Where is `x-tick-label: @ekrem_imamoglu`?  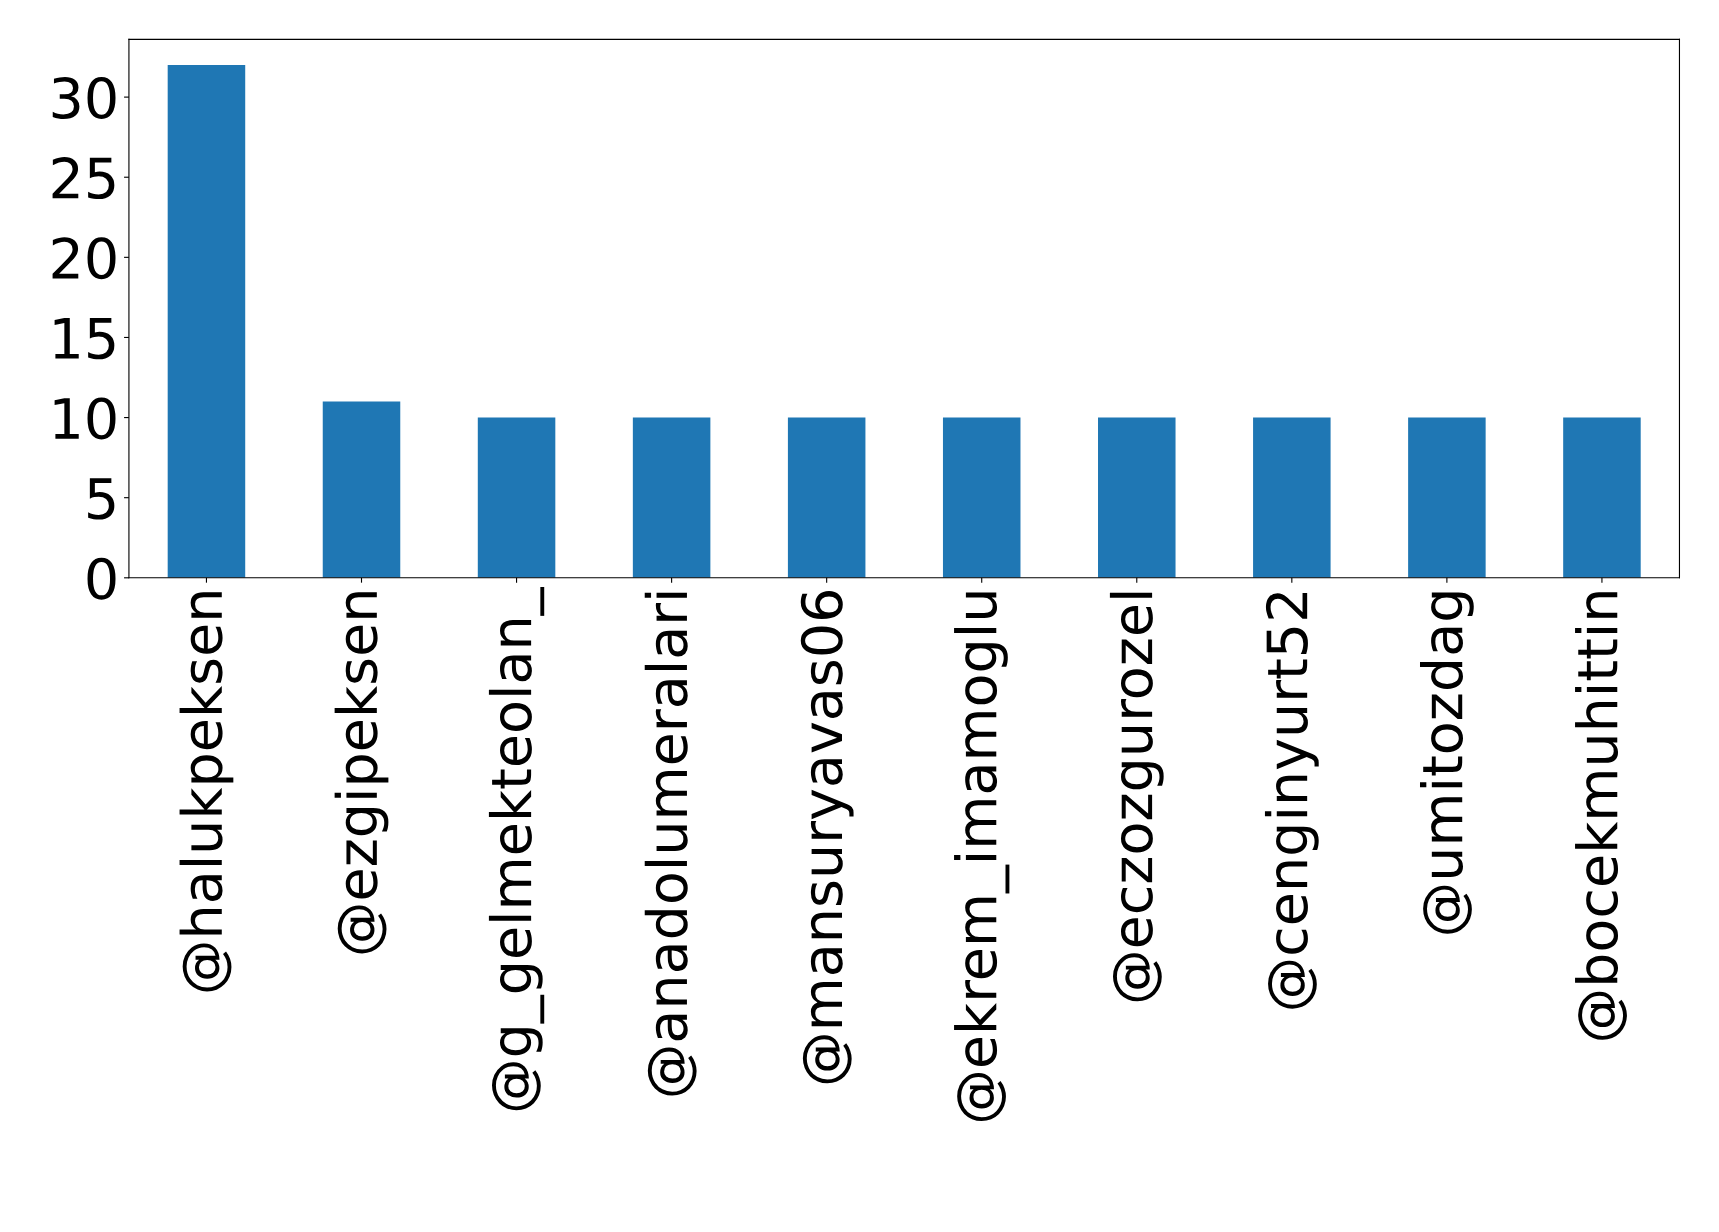 x-tick-label: @ekrem_imamoglu is located at coordinates (982, 857).